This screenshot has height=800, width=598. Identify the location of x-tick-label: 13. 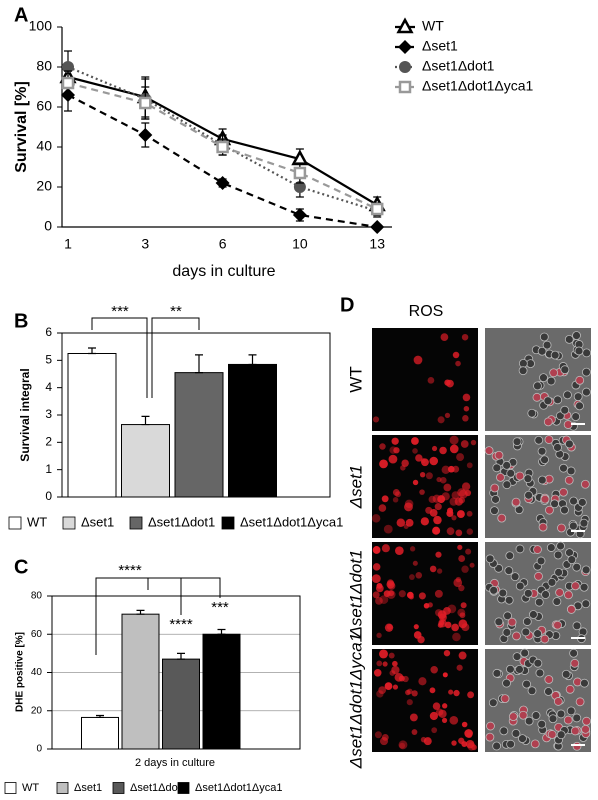
(377, 244).